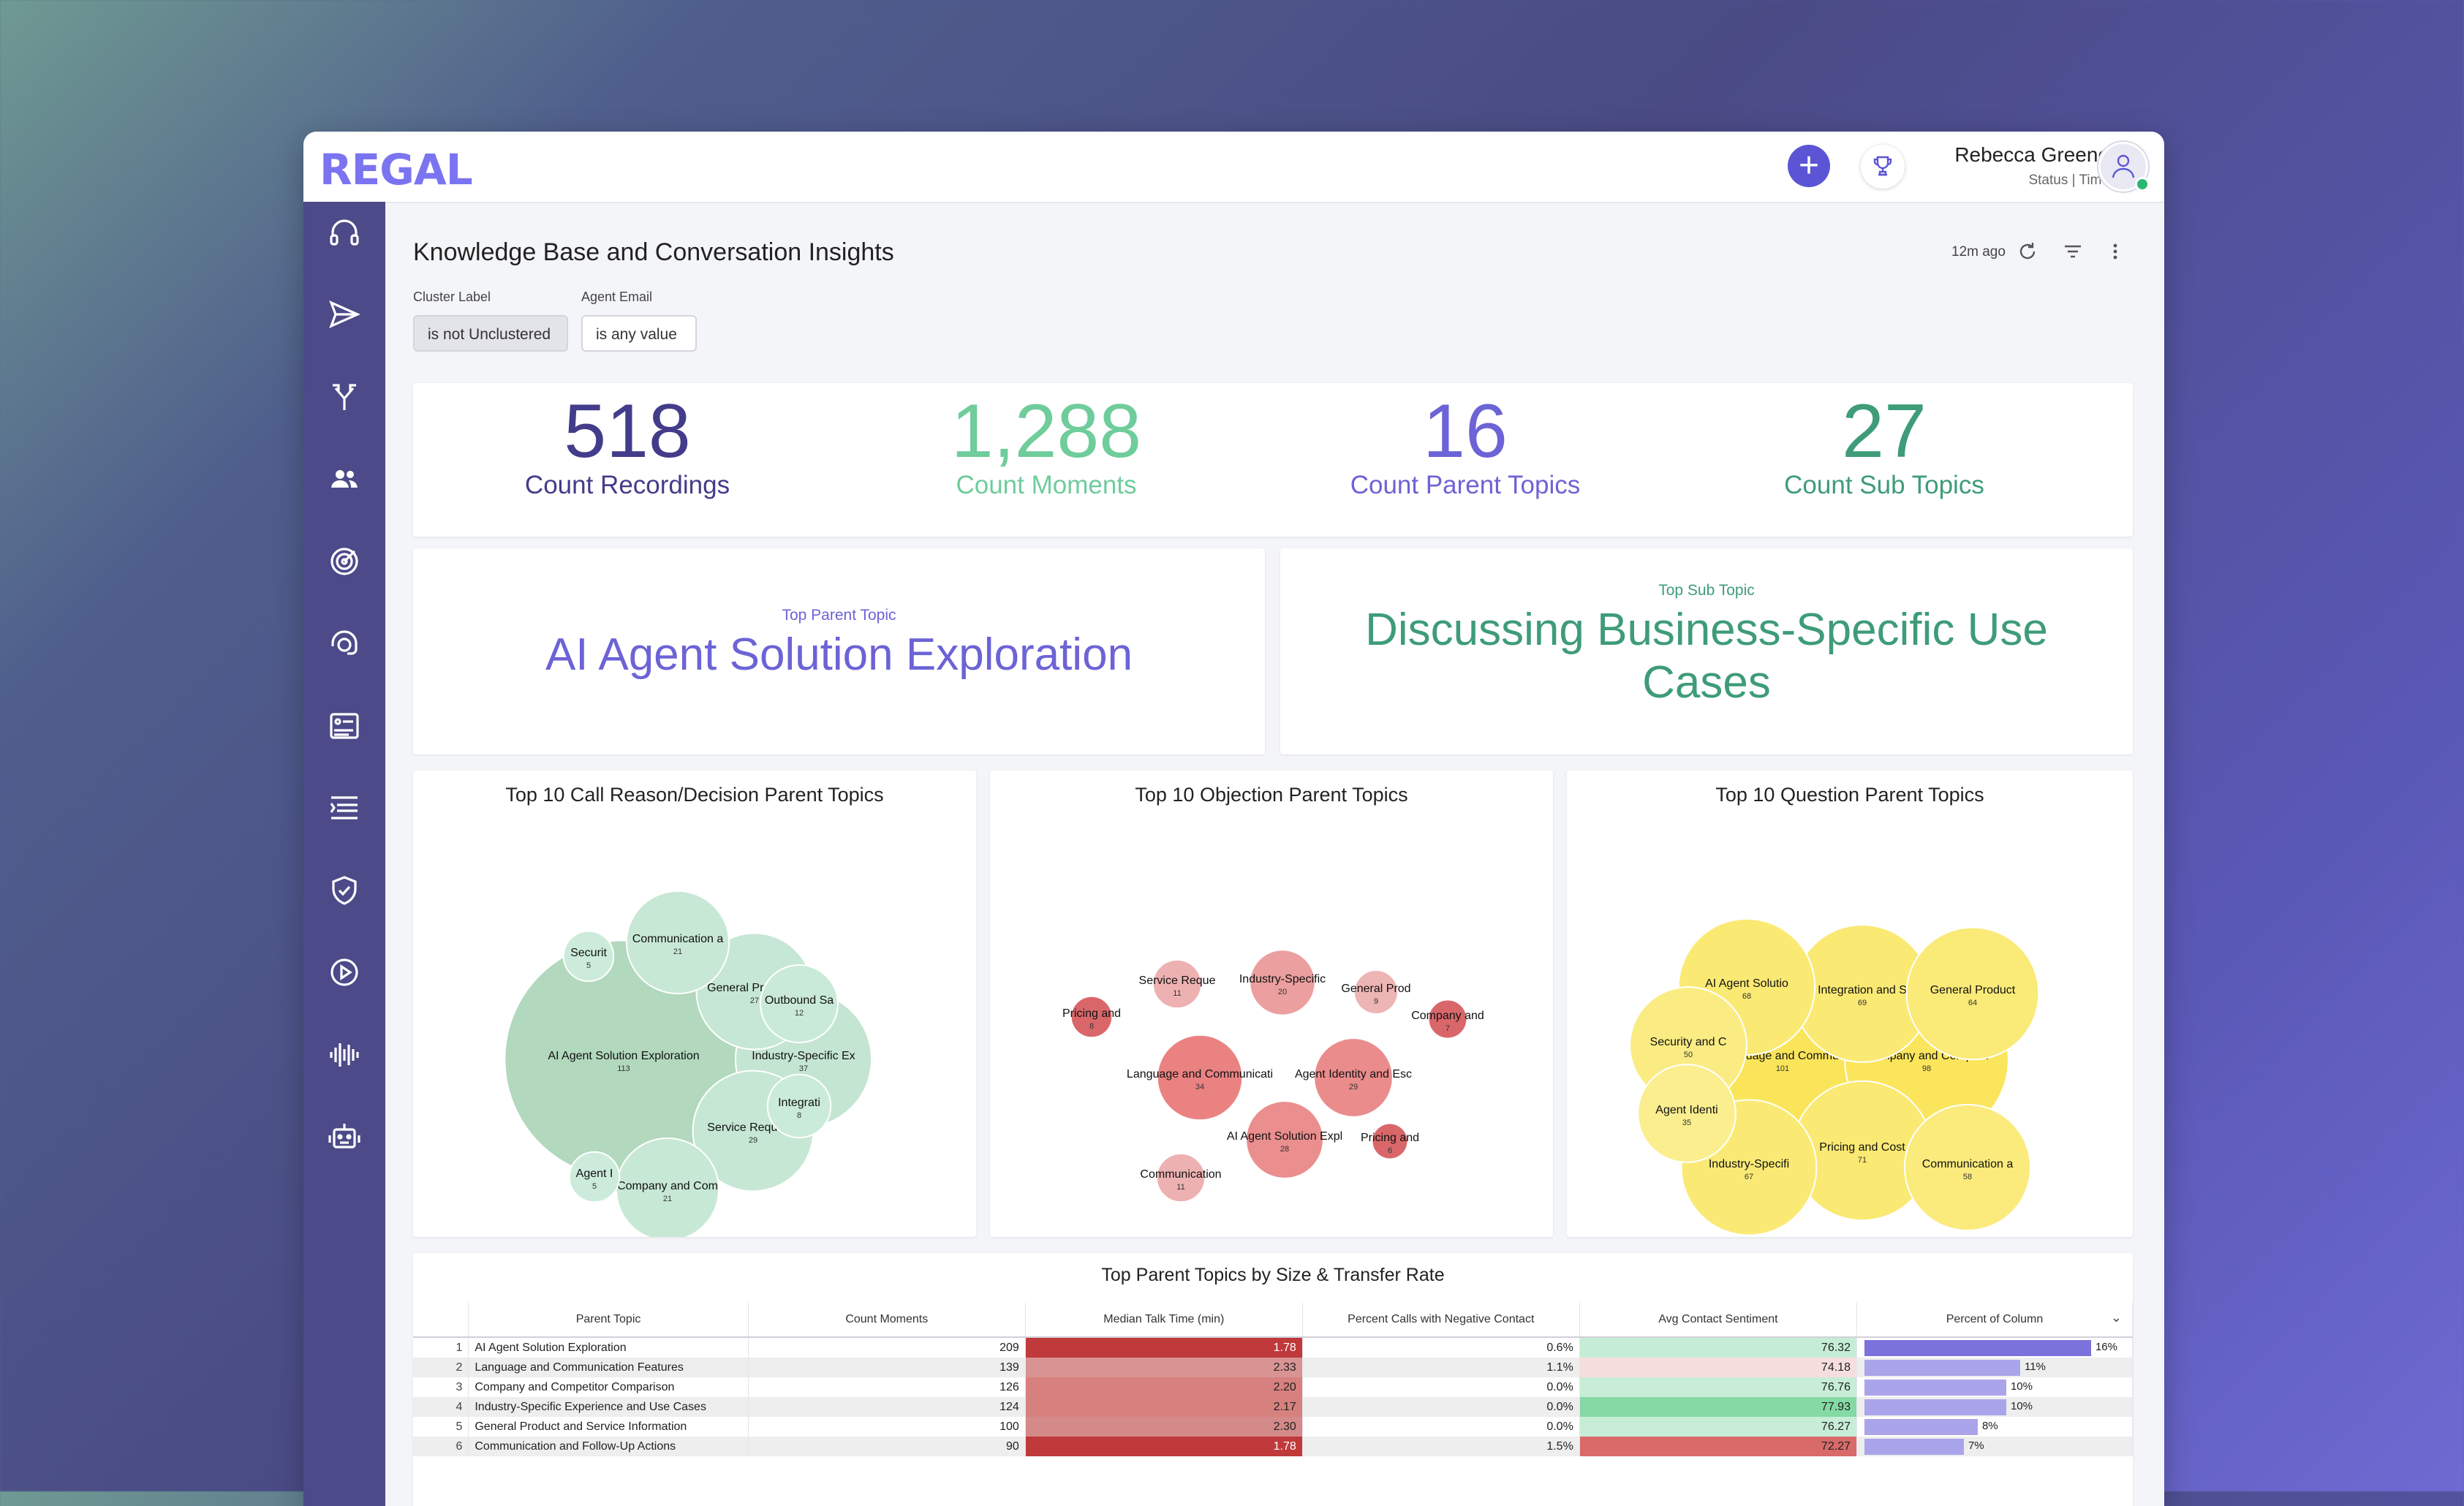 This screenshot has width=2464, height=1506. Describe the element at coordinates (1921, 1427) in the screenshot. I see `percent-bar` at that location.